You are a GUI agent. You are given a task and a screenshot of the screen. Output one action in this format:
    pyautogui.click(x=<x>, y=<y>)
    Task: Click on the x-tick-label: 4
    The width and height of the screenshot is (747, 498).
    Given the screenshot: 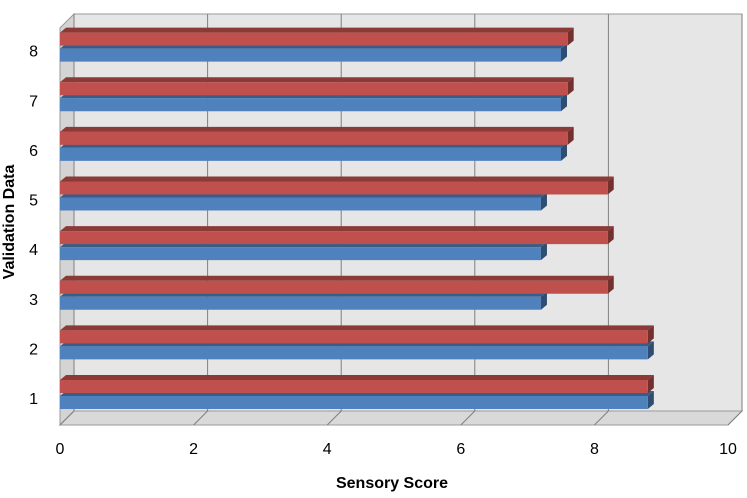 What is the action you would take?
    pyautogui.click(x=327, y=449)
    